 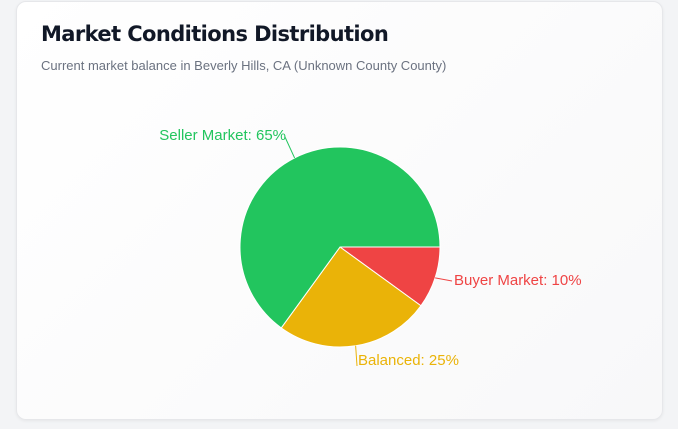 What do you see at coordinates (351, 297) in the screenshot?
I see `pie-slice-balanced` at bounding box center [351, 297].